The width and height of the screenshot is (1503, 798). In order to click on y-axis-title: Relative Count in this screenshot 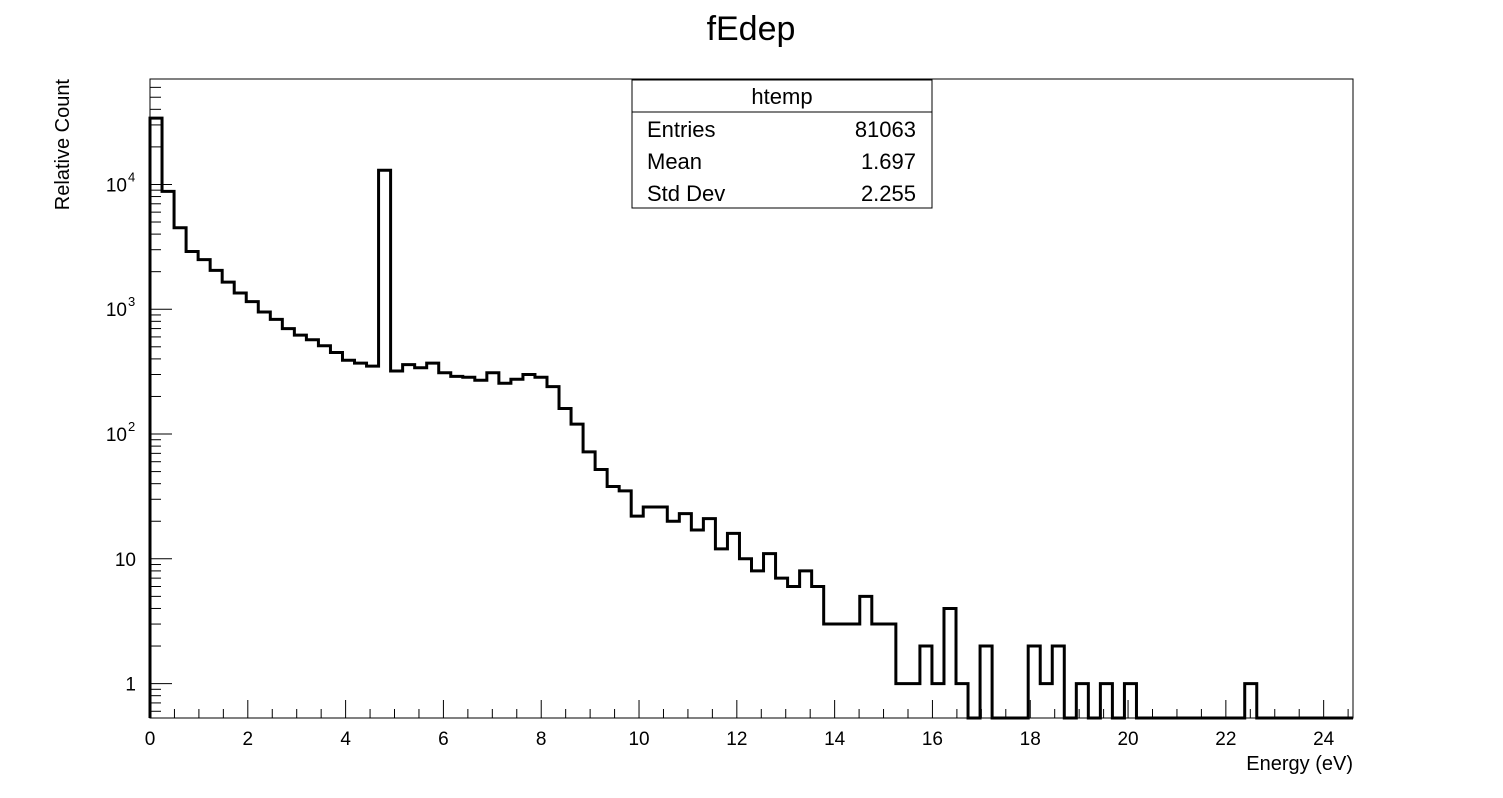, I will do `click(63, 145)`.